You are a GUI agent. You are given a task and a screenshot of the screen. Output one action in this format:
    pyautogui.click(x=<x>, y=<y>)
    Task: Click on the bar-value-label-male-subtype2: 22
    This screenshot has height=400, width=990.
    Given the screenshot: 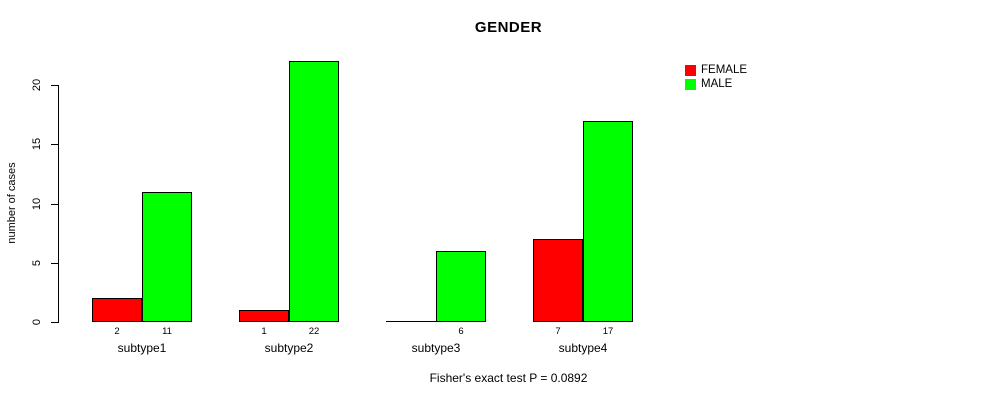 What is the action you would take?
    pyautogui.click(x=314, y=331)
    